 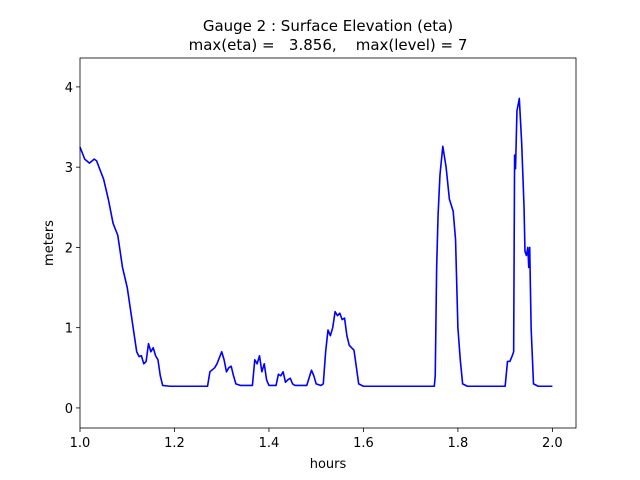 I want to click on x-tick-label: 1.8, so click(x=458, y=443).